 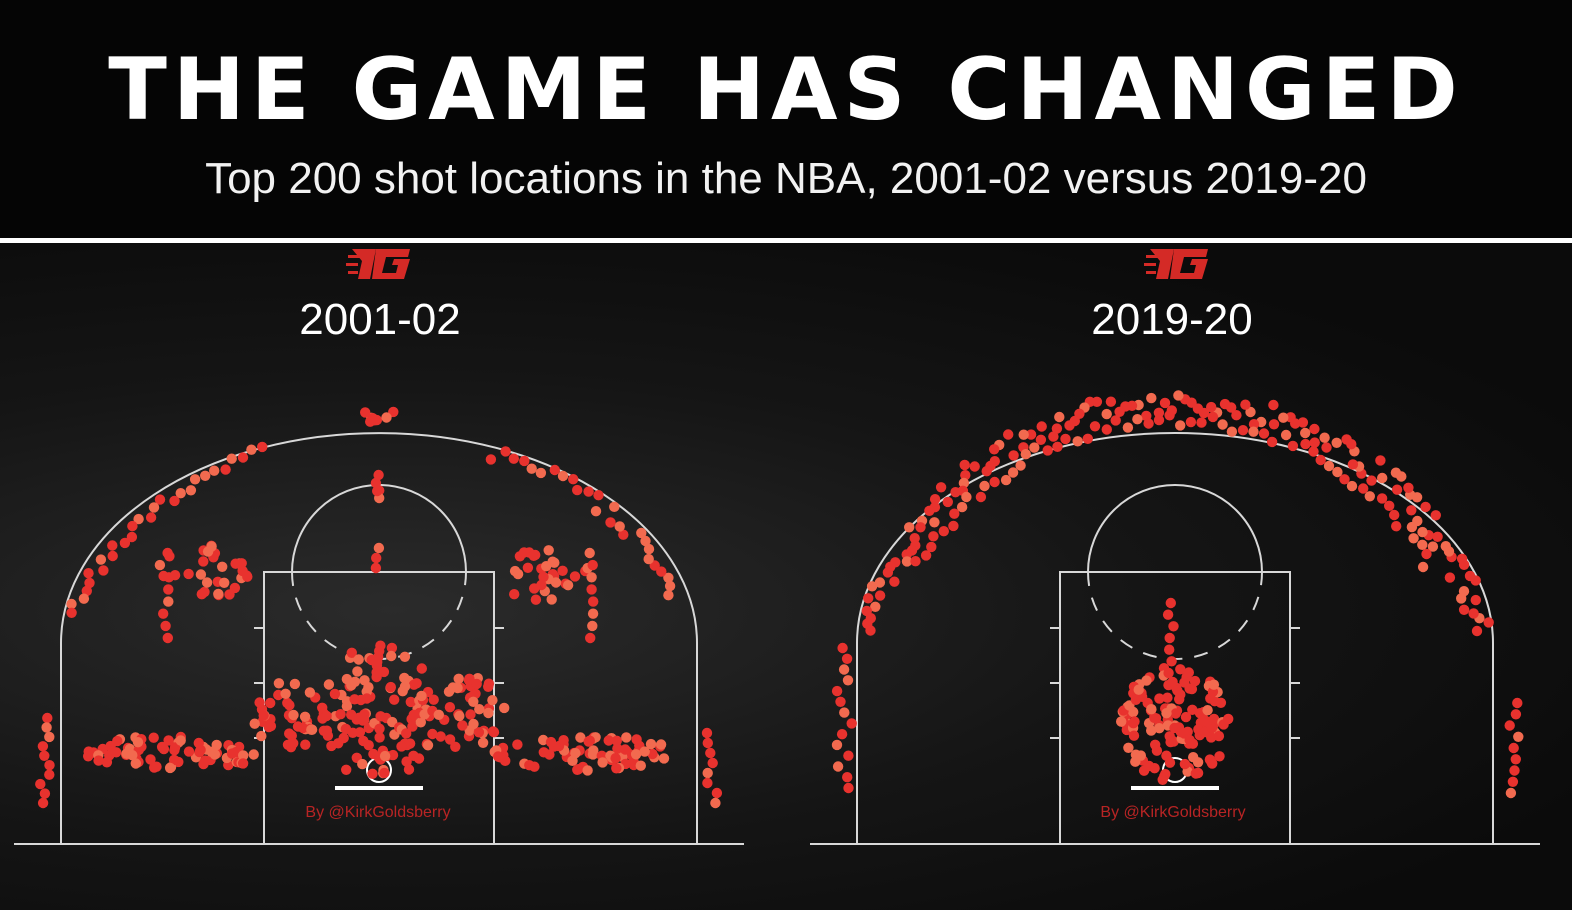 What do you see at coordinates (1176, 264) in the screenshot?
I see `ng-logo-icon` at bounding box center [1176, 264].